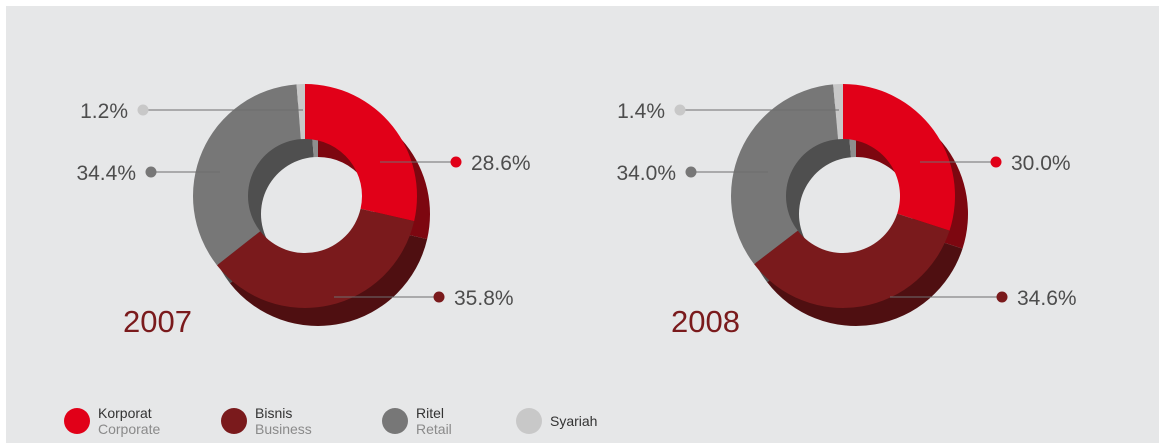  Describe the element at coordinates (104, 111) in the screenshot. I see `data-label-syariah-2007: 1.2%` at that location.